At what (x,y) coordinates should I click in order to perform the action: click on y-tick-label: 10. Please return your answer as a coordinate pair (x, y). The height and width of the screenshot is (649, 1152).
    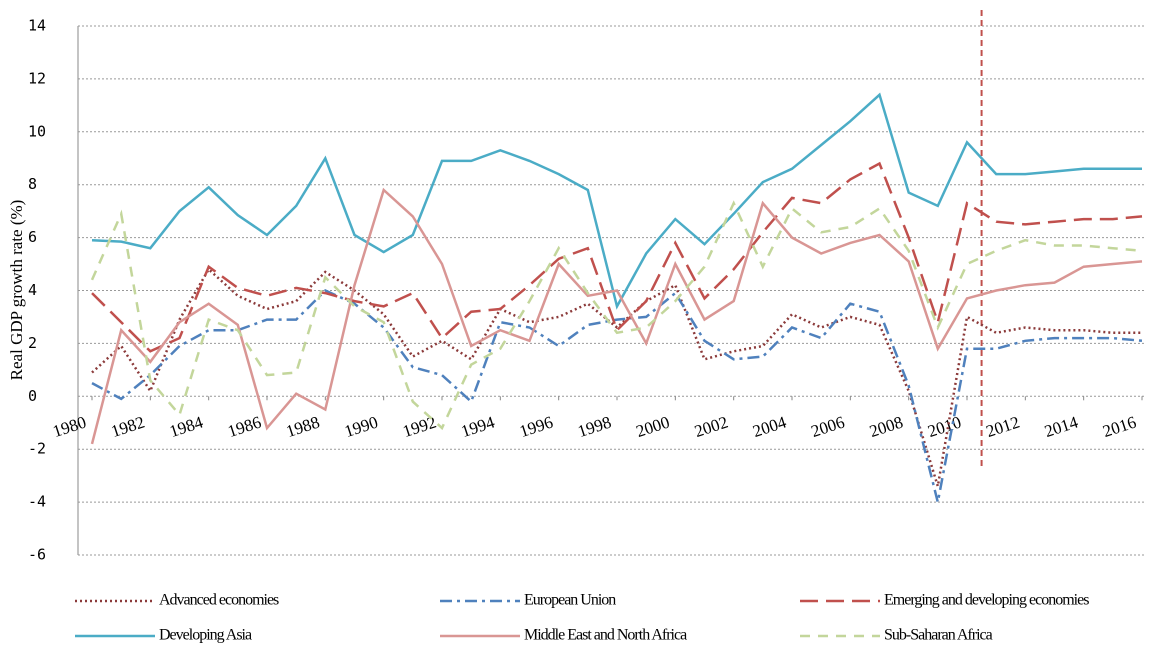
    Looking at the image, I should click on (37, 131).